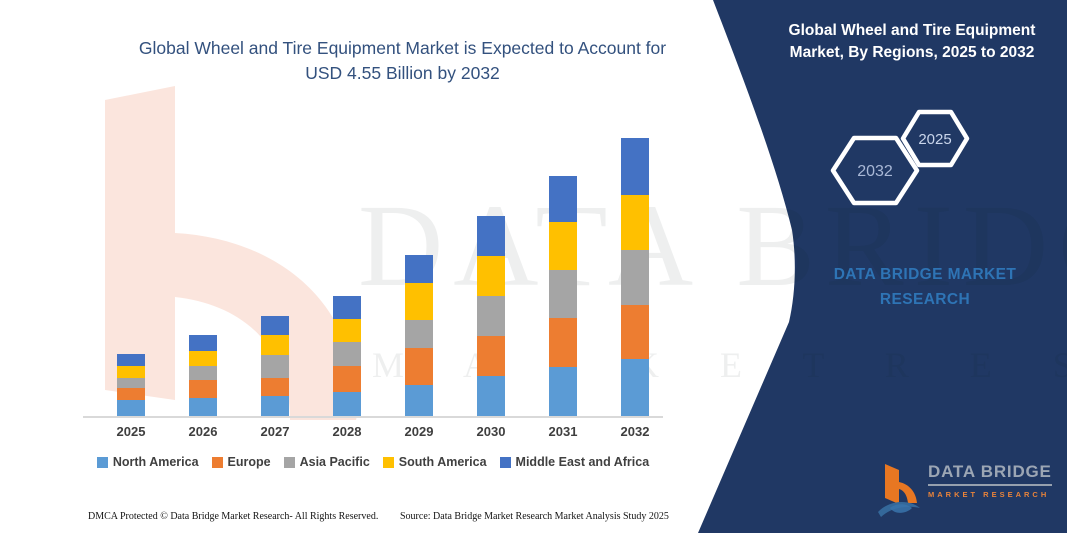  What do you see at coordinates (989, 494) in the screenshot?
I see `logo-subtitle: MARKET RESEARCH` at bounding box center [989, 494].